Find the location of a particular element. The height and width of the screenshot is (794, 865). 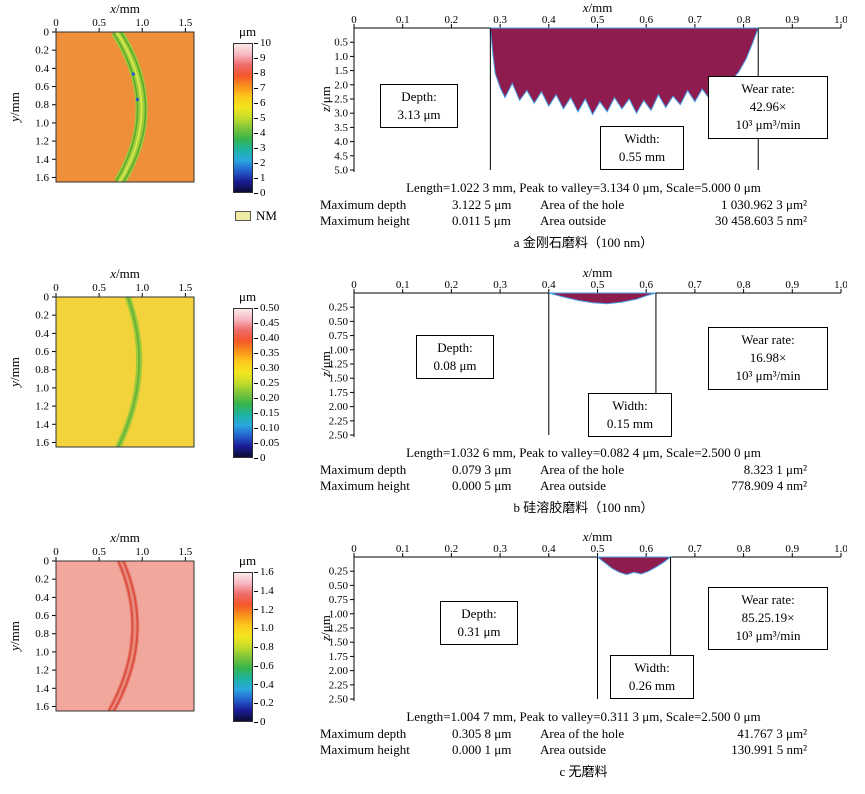

colorbar-tick-label: 0.2 is located at coordinates (264, 703).